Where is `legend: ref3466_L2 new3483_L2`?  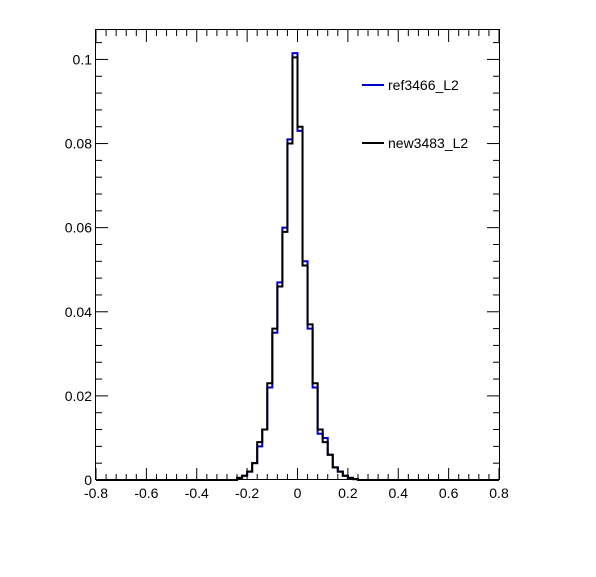
legend: ref3466_L2 new3483_L2 is located at coordinates (417, 114).